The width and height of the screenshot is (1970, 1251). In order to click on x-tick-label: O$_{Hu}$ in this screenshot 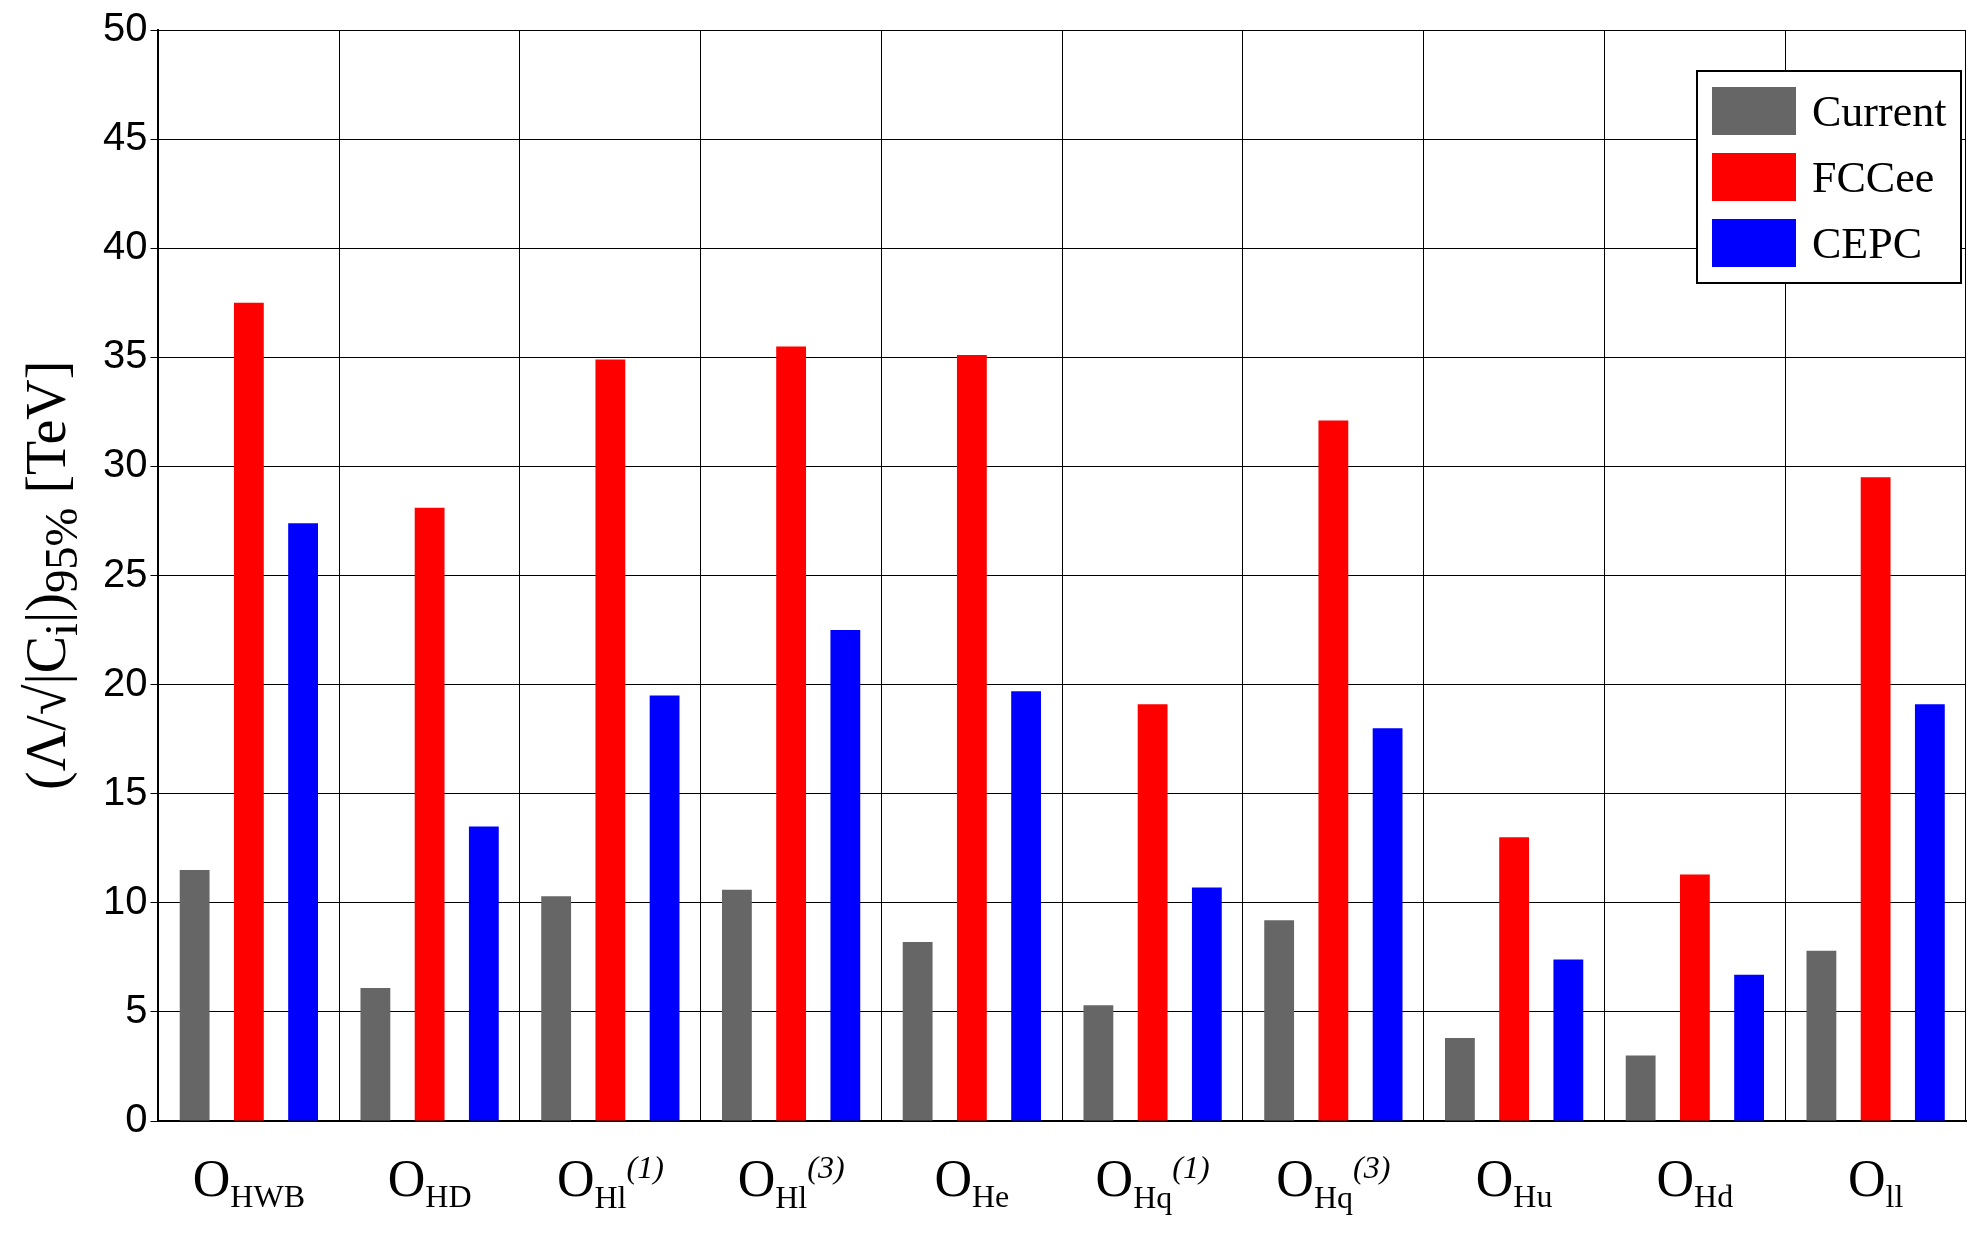, I will do `click(1514, 1182)`.